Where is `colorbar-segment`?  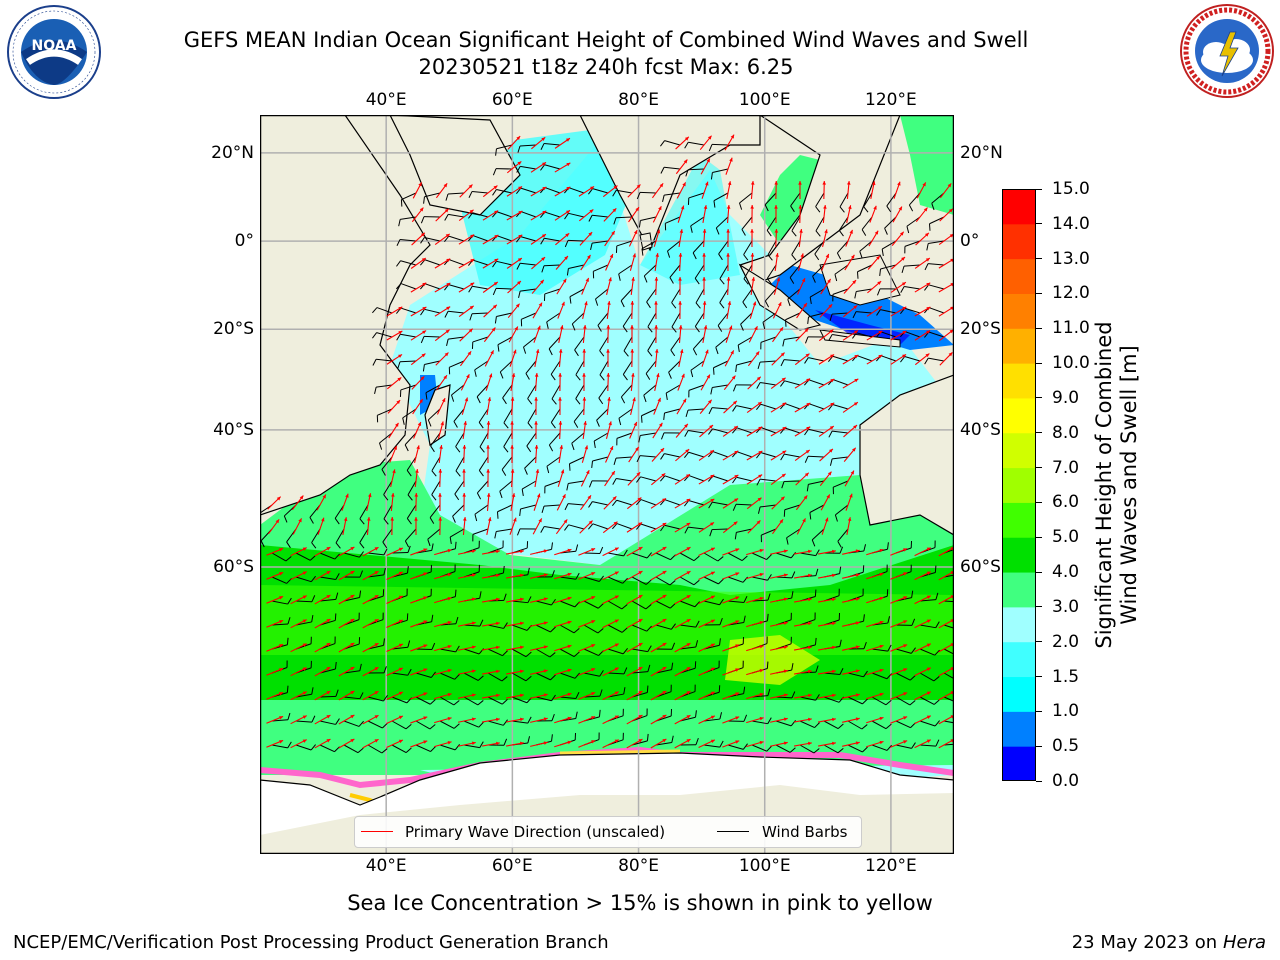
colorbar-segment is located at coordinates (1019, 311).